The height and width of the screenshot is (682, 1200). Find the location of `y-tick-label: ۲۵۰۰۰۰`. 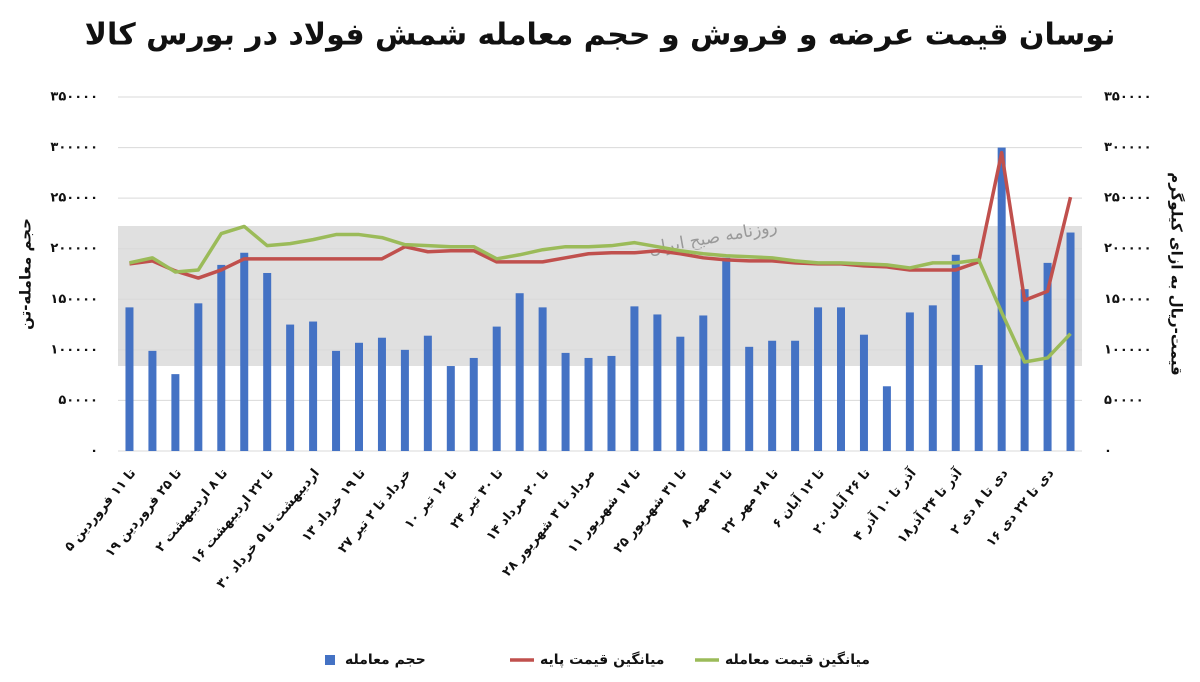

y-tick-label: ۲۵۰۰۰۰ is located at coordinates (74, 198).